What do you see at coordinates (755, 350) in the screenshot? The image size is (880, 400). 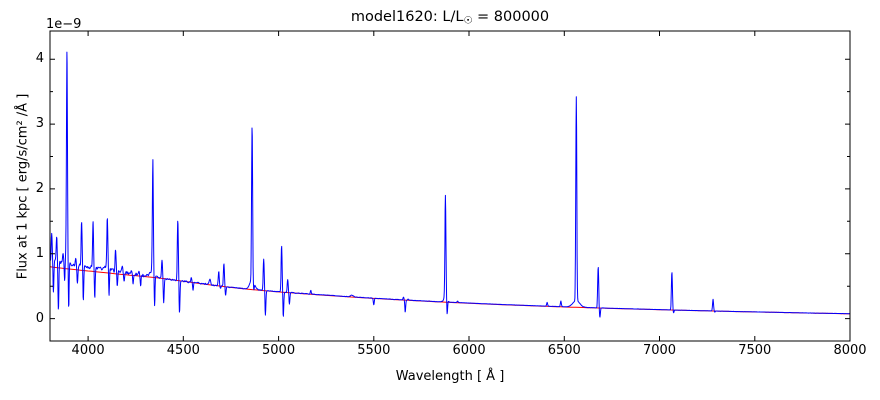 I see `x-tick-label: 7500` at bounding box center [755, 350].